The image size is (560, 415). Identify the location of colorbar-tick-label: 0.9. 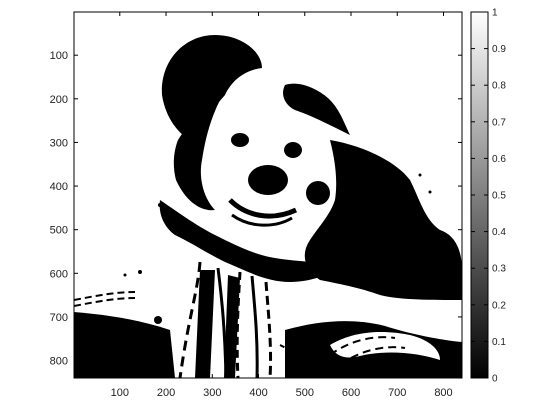
(499, 49).